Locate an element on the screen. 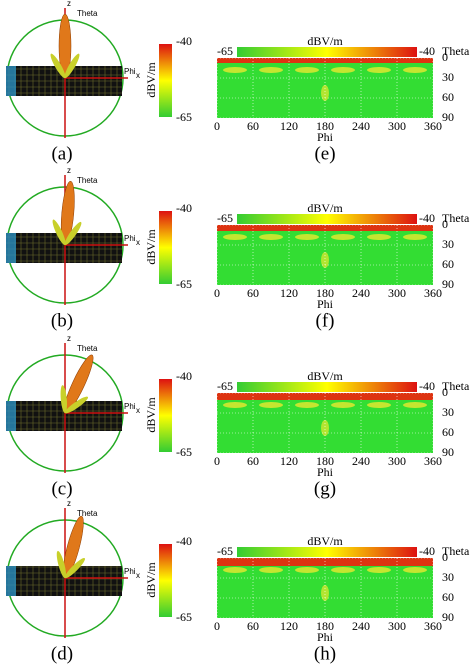 The height and width of the screenshot is (665, 474). theta-label: Theta is located at coordinates (87, 13).